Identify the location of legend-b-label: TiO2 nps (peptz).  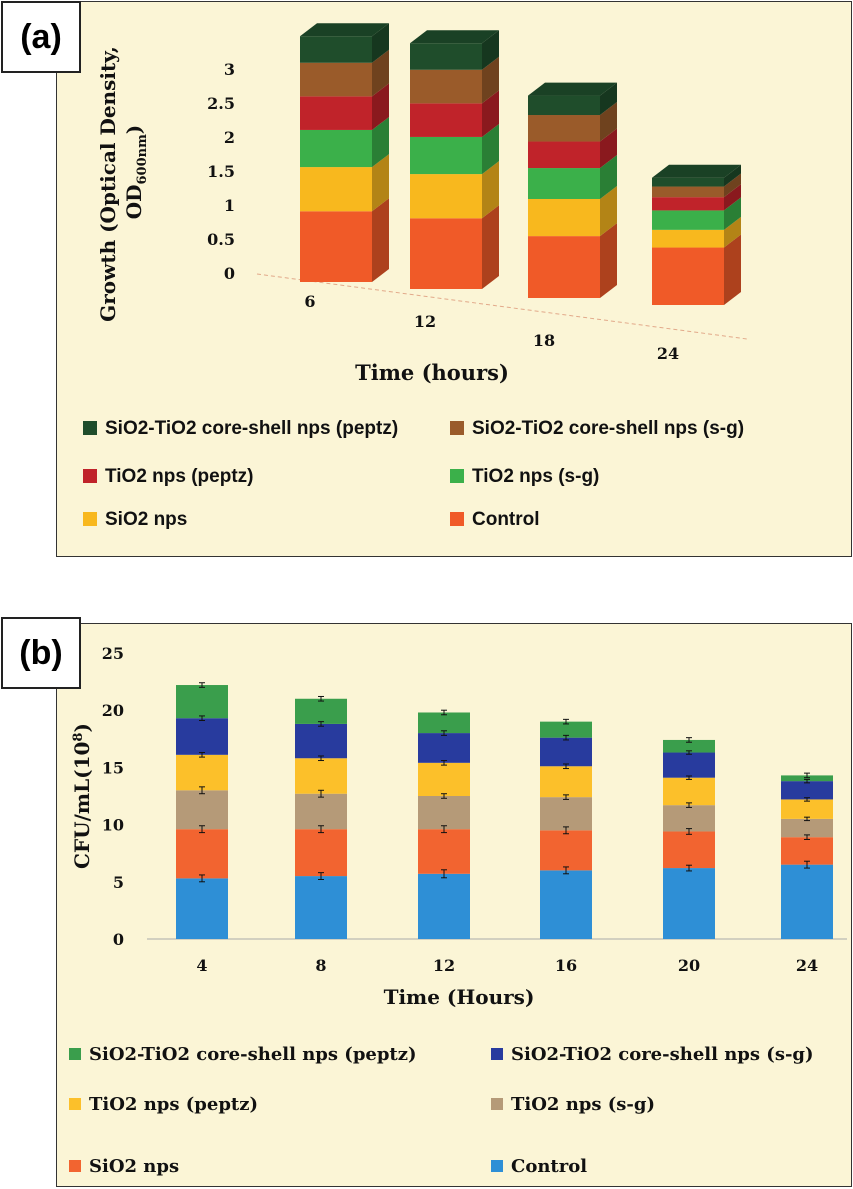
(173, 1104).